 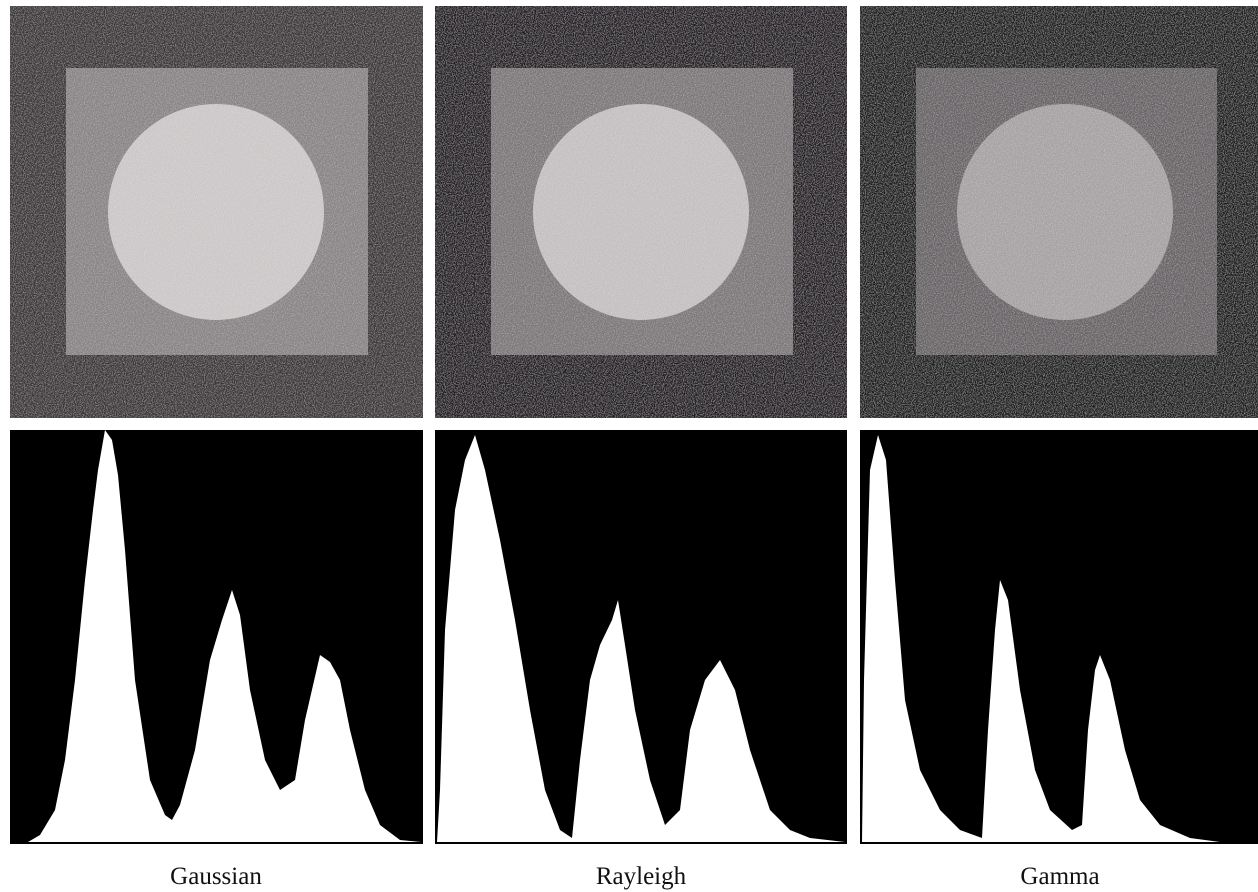 What do you see at coordinates (641, 876) in the screenshot?
I see `caption: Rayleigh` at bounding box center [641, 876].